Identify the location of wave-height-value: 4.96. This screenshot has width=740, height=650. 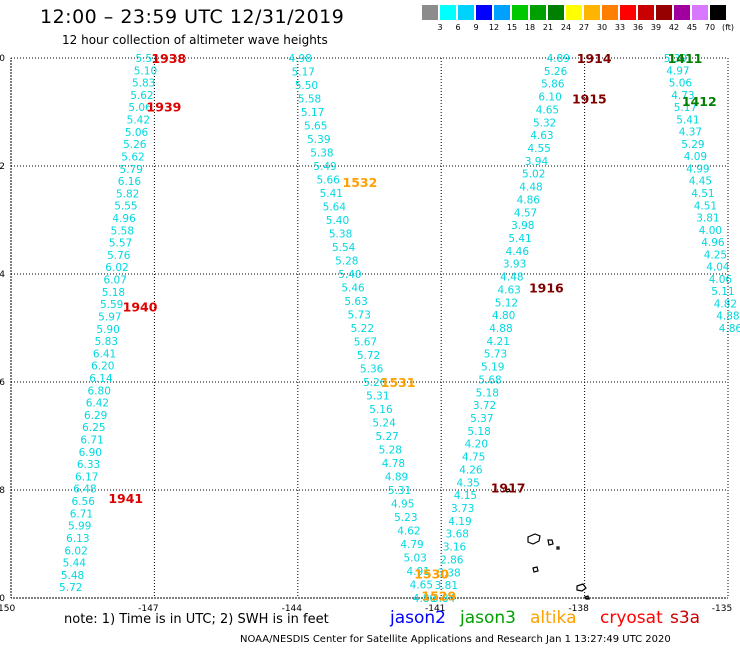
(713, 243).